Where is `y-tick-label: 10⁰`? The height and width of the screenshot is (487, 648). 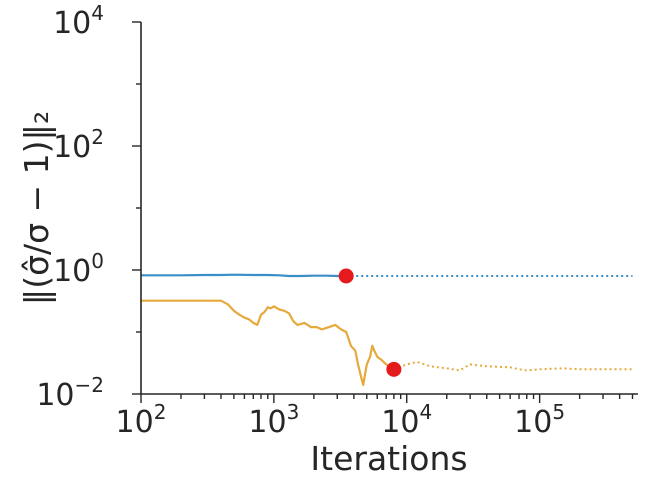
y-tick-label: 10⁰ is located at coordinates (78, 269).